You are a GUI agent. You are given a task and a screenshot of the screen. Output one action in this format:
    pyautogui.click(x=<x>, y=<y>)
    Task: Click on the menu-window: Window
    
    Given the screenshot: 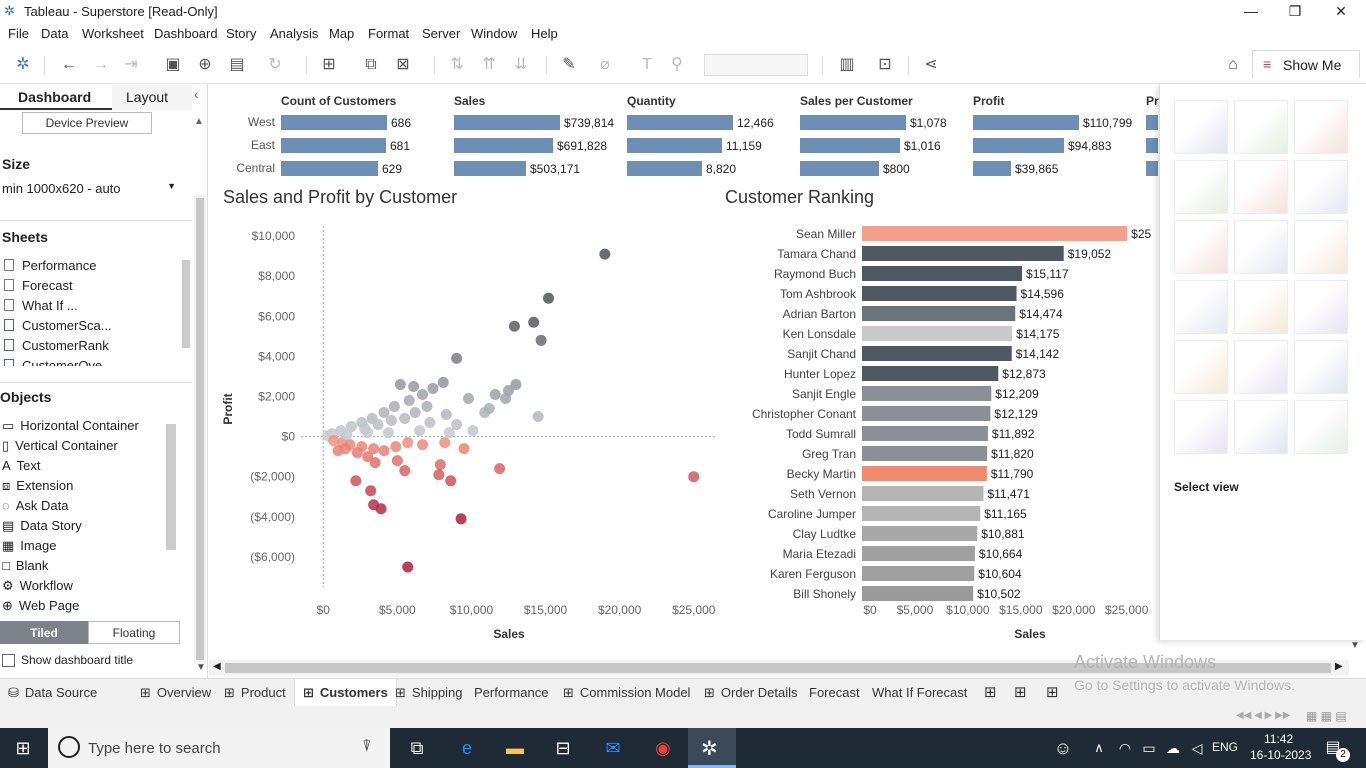 What is the action you would take?
    pyautogui.click(x=494, y=33)
    